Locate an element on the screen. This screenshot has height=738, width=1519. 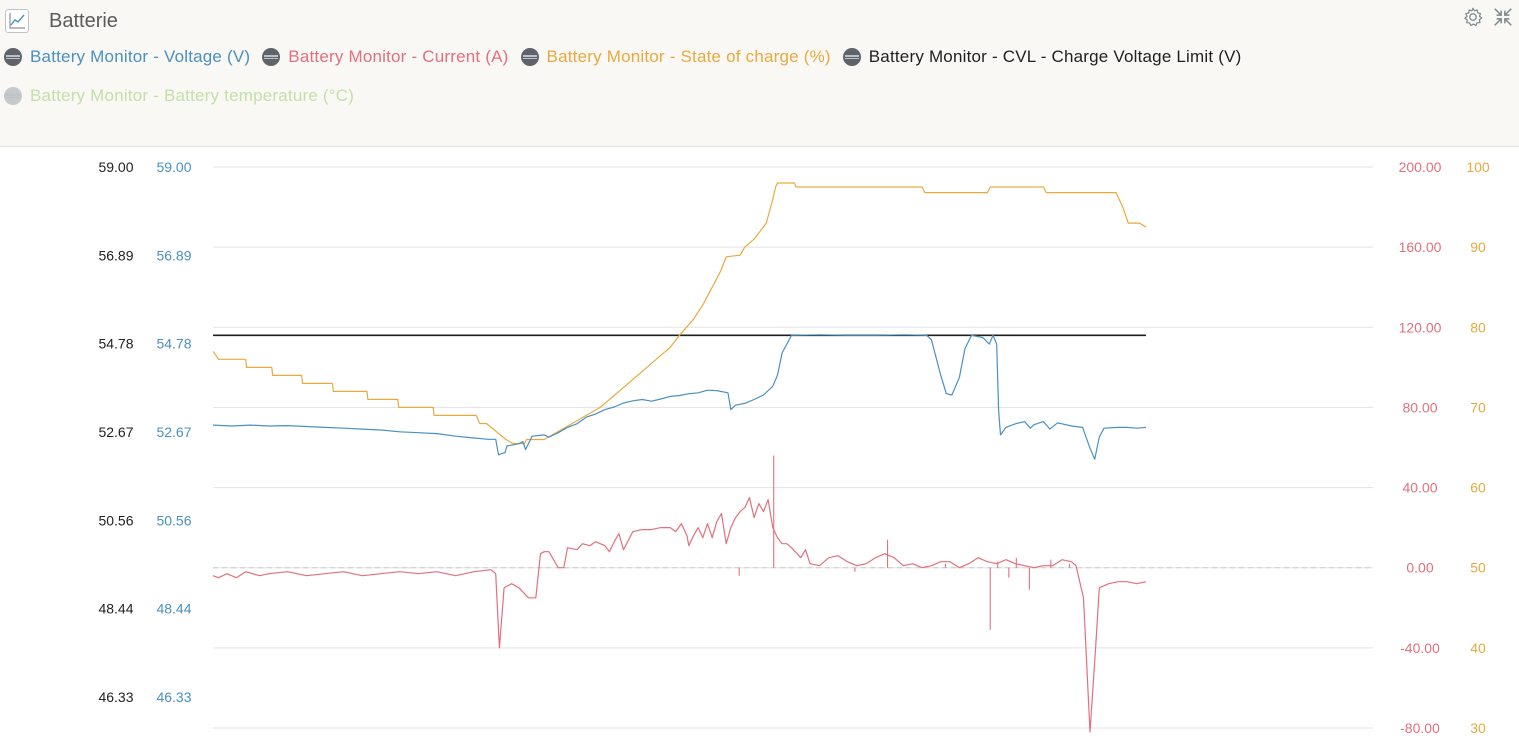
y-axis-tick-label-left-outer: 46.33 is located at coordinates (115, 697).